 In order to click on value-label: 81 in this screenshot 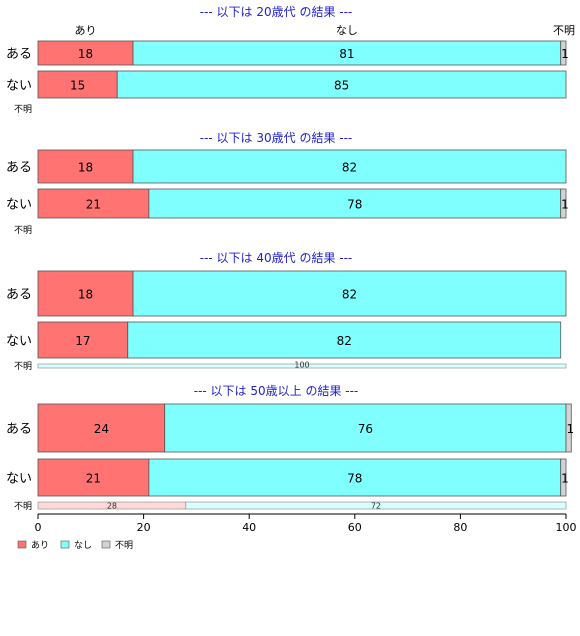, I will do `click(346, 54)`.